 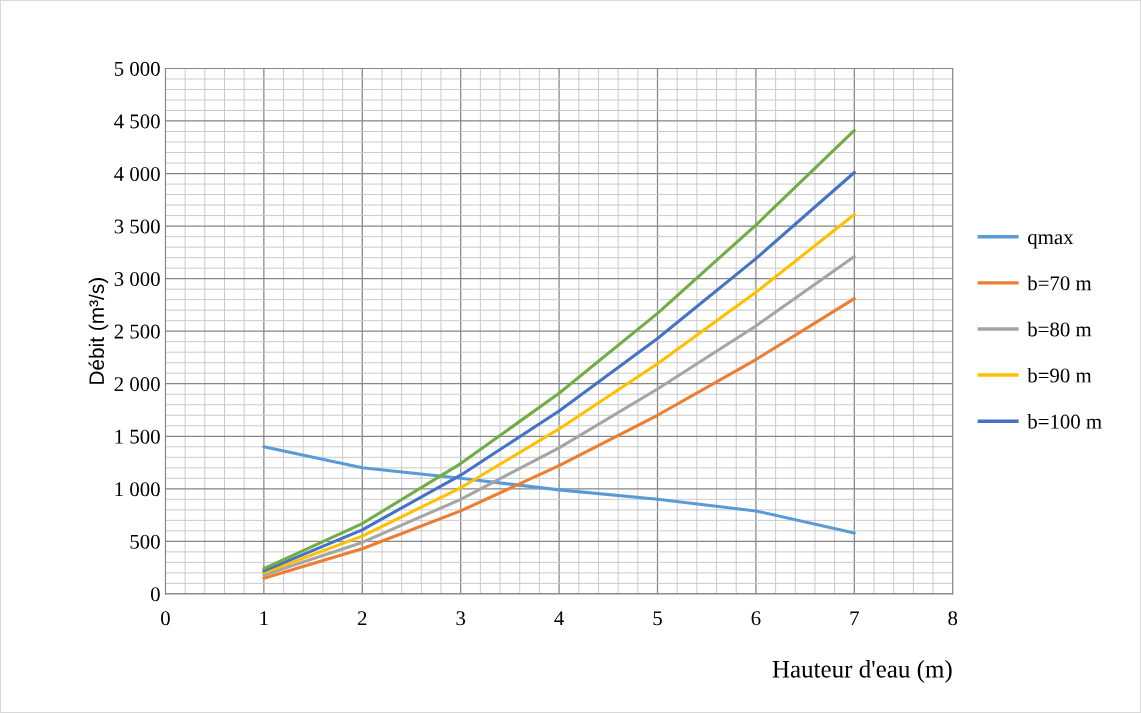 What do you see at coordinates (953, 618) in the screenshot?
I see `x-tick-label: 8` at bounding box center [953, 618].